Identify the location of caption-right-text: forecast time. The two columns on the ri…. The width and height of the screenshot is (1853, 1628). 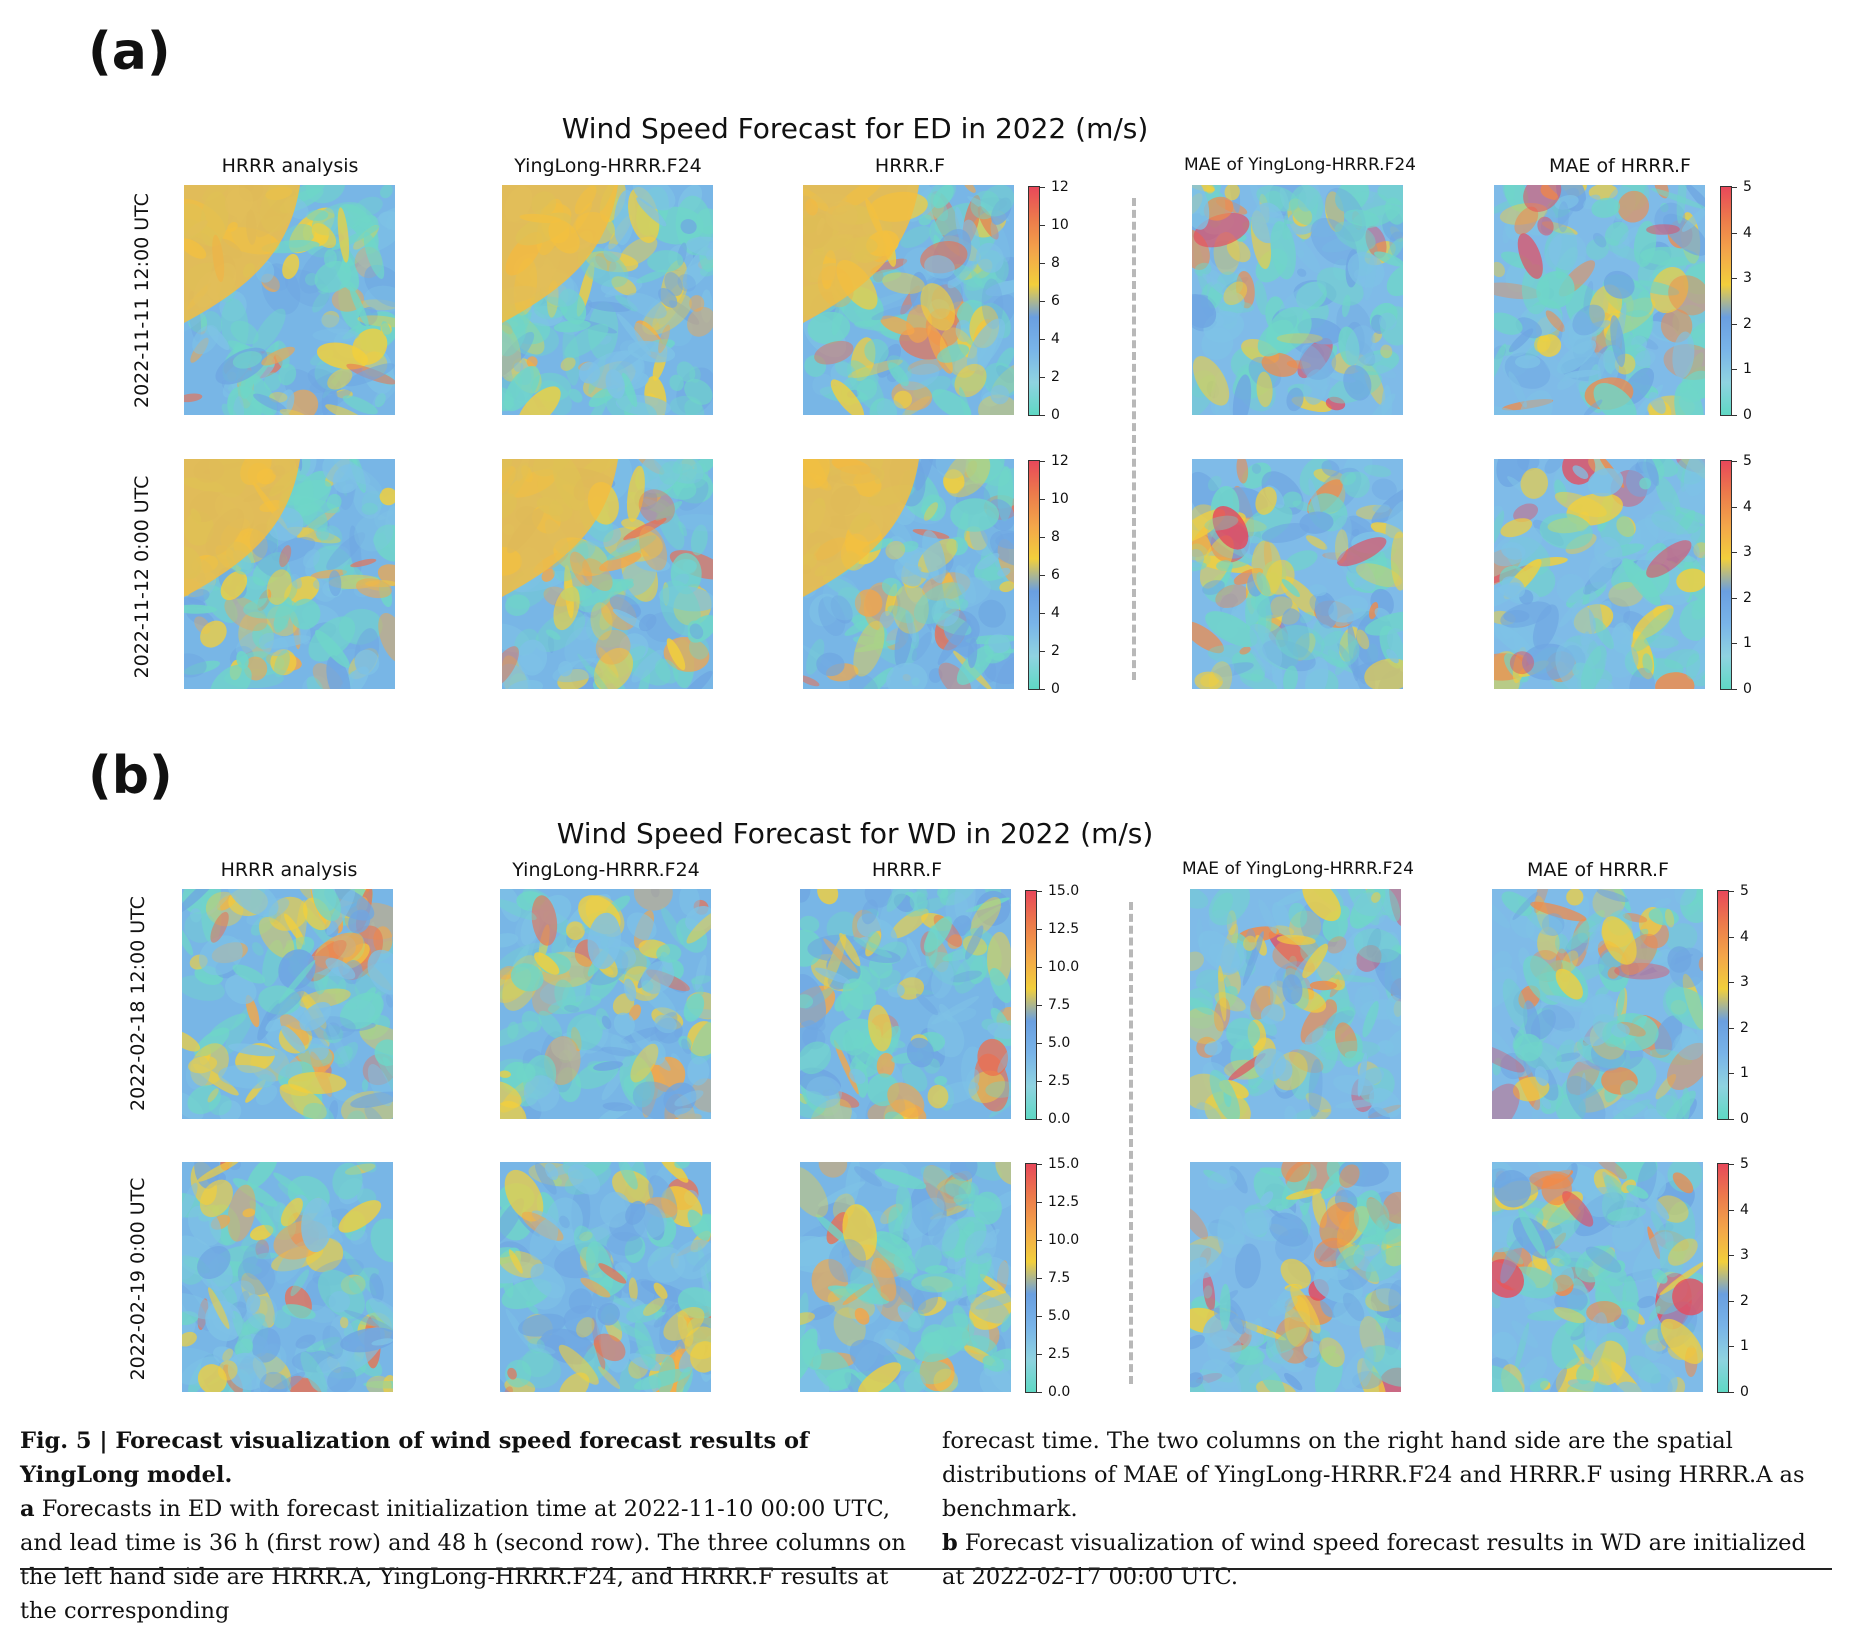
(1373, 1475).